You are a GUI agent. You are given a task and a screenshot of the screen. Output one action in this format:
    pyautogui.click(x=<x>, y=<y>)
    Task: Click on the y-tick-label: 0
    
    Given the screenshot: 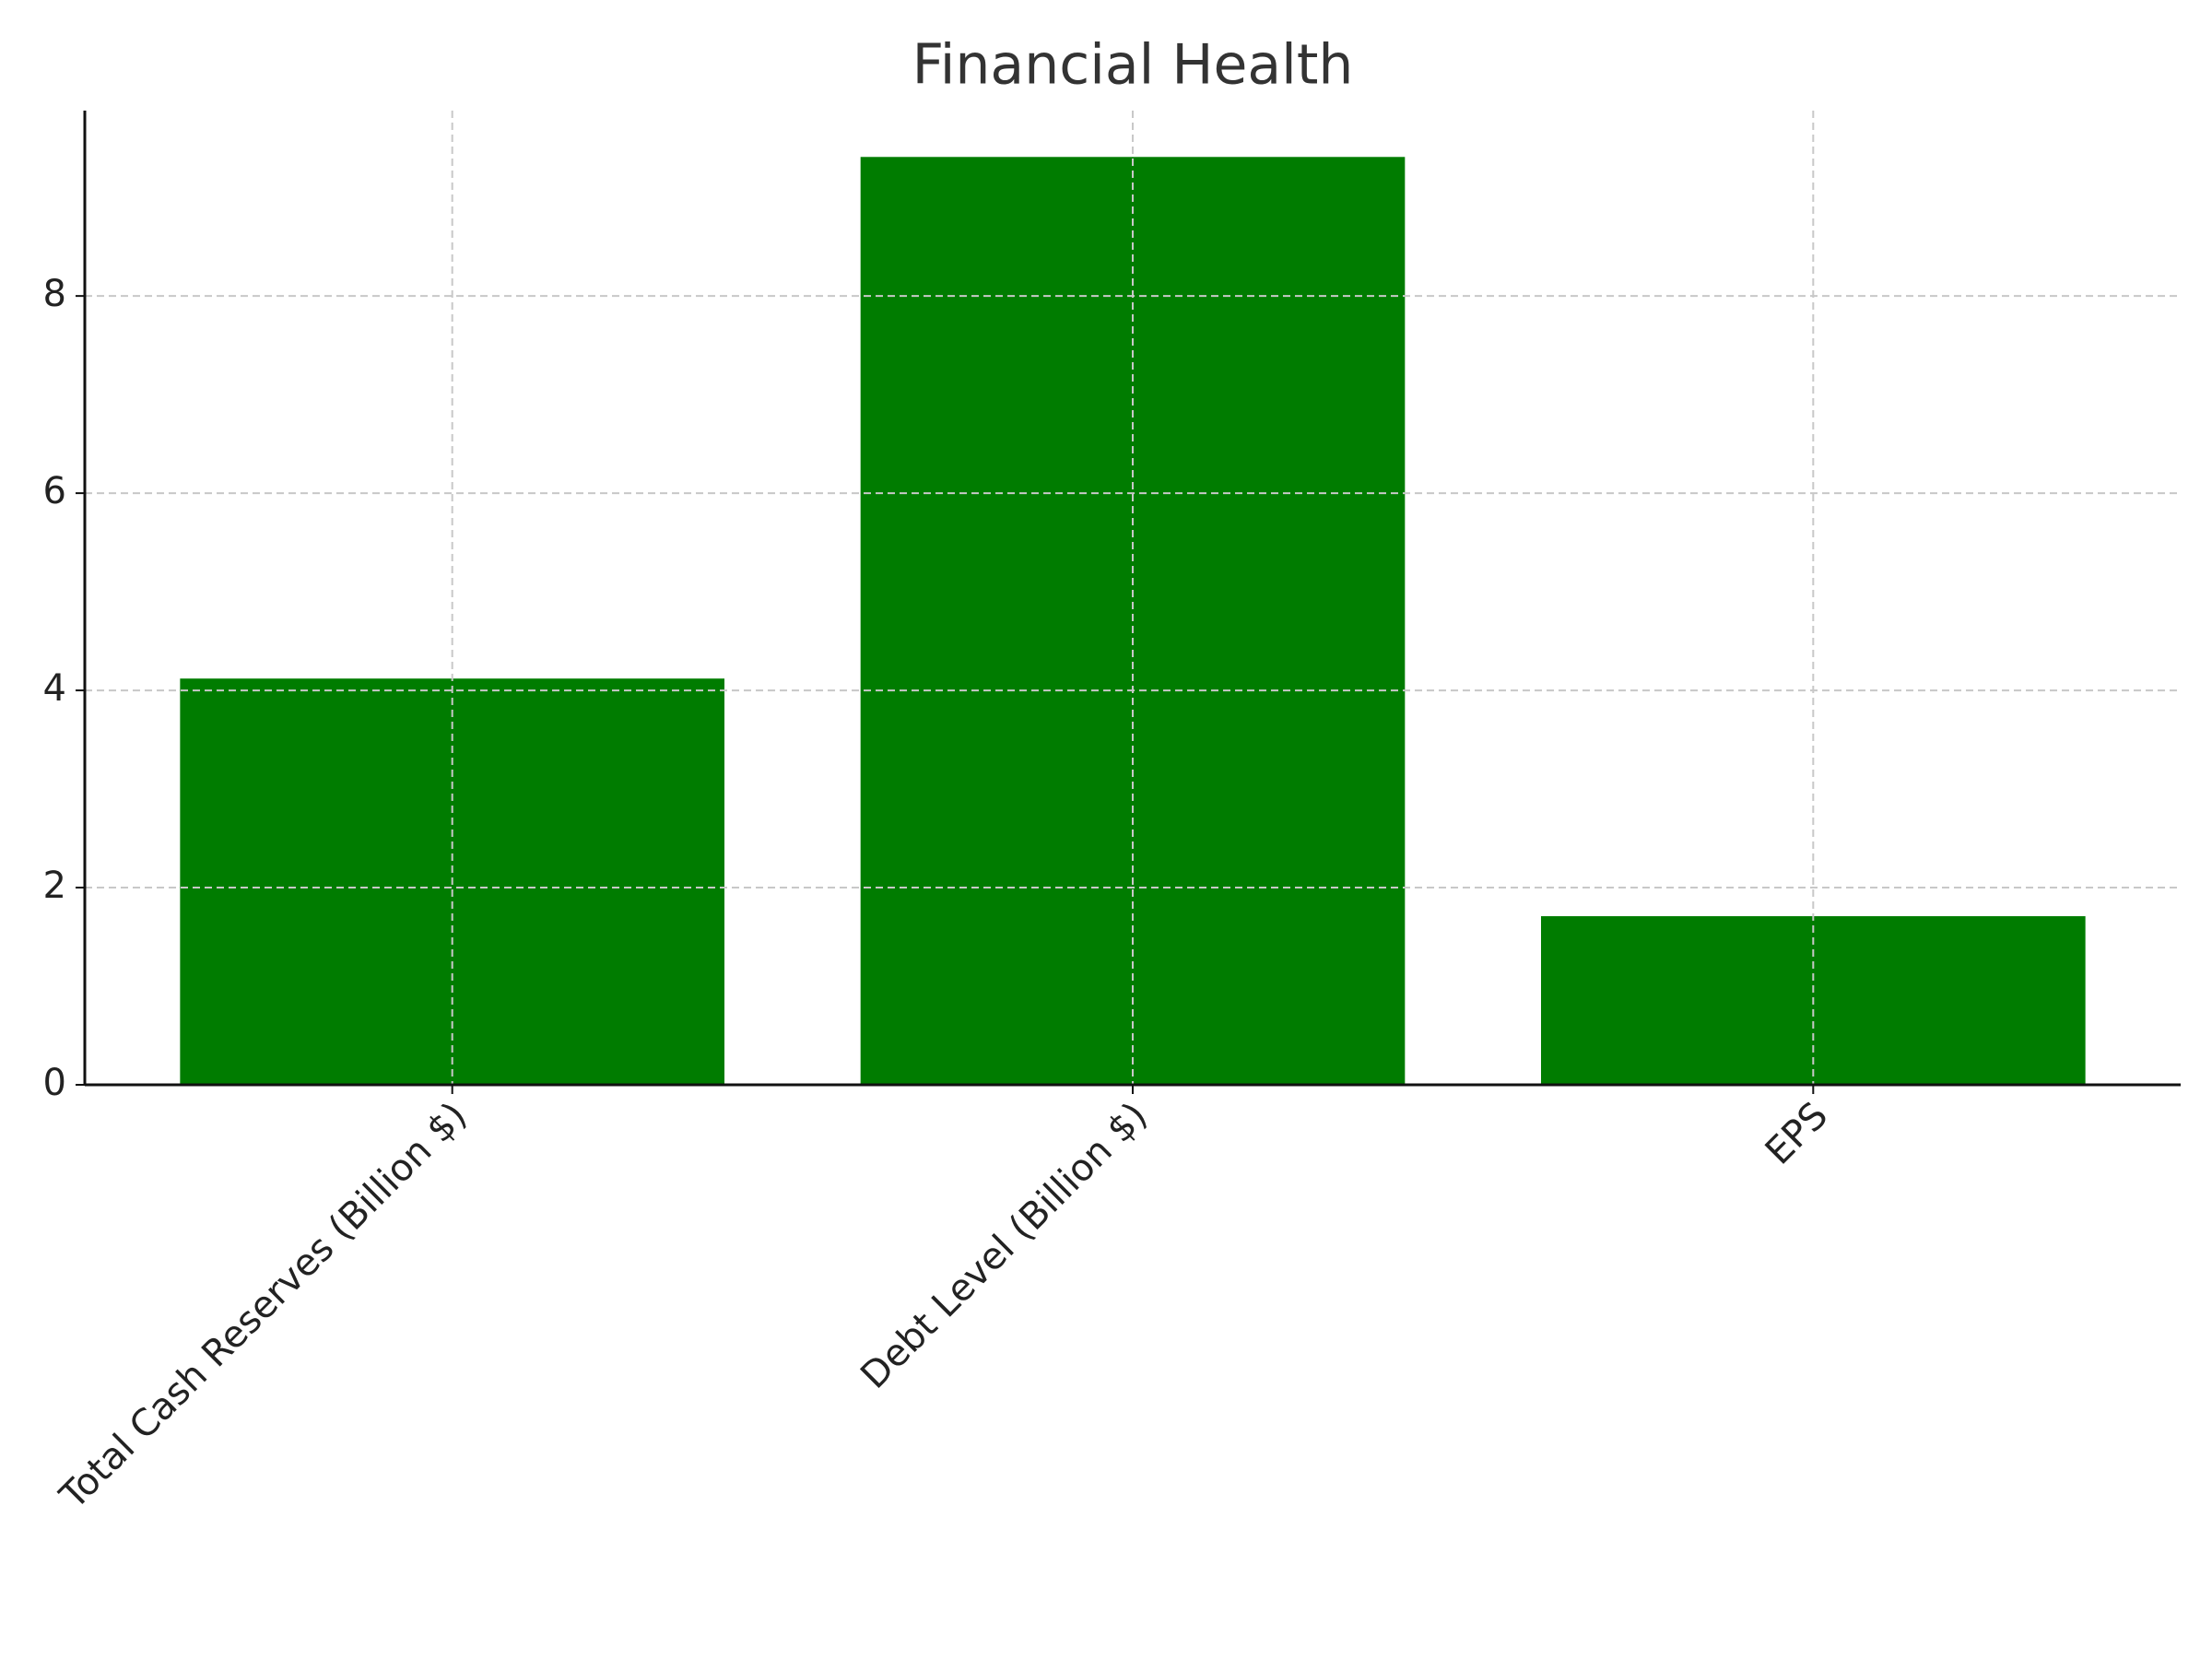 What is the action you would take?
    pyautogui.click(x=54, y=1083)
    